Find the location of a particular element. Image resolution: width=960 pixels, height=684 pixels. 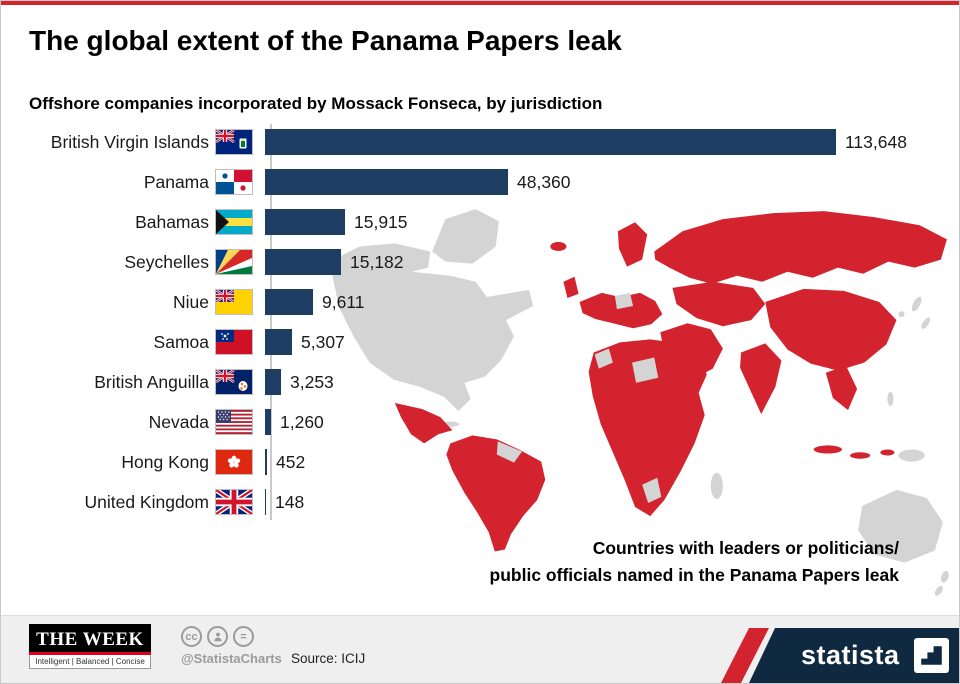

chart-row: Seychelles 15,182 is located at coordinates (468, 262).